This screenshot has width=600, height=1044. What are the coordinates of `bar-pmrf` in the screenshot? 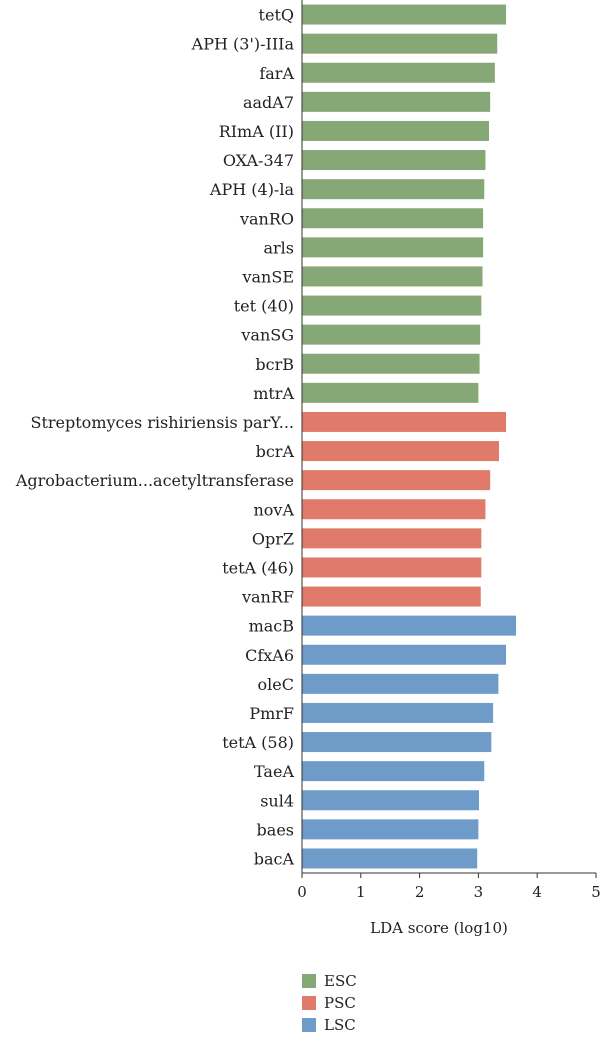 It's located at (398, 712).